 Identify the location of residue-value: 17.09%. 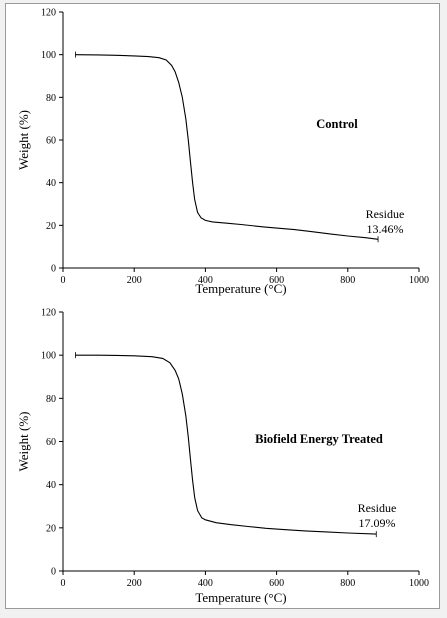
(377, 523).